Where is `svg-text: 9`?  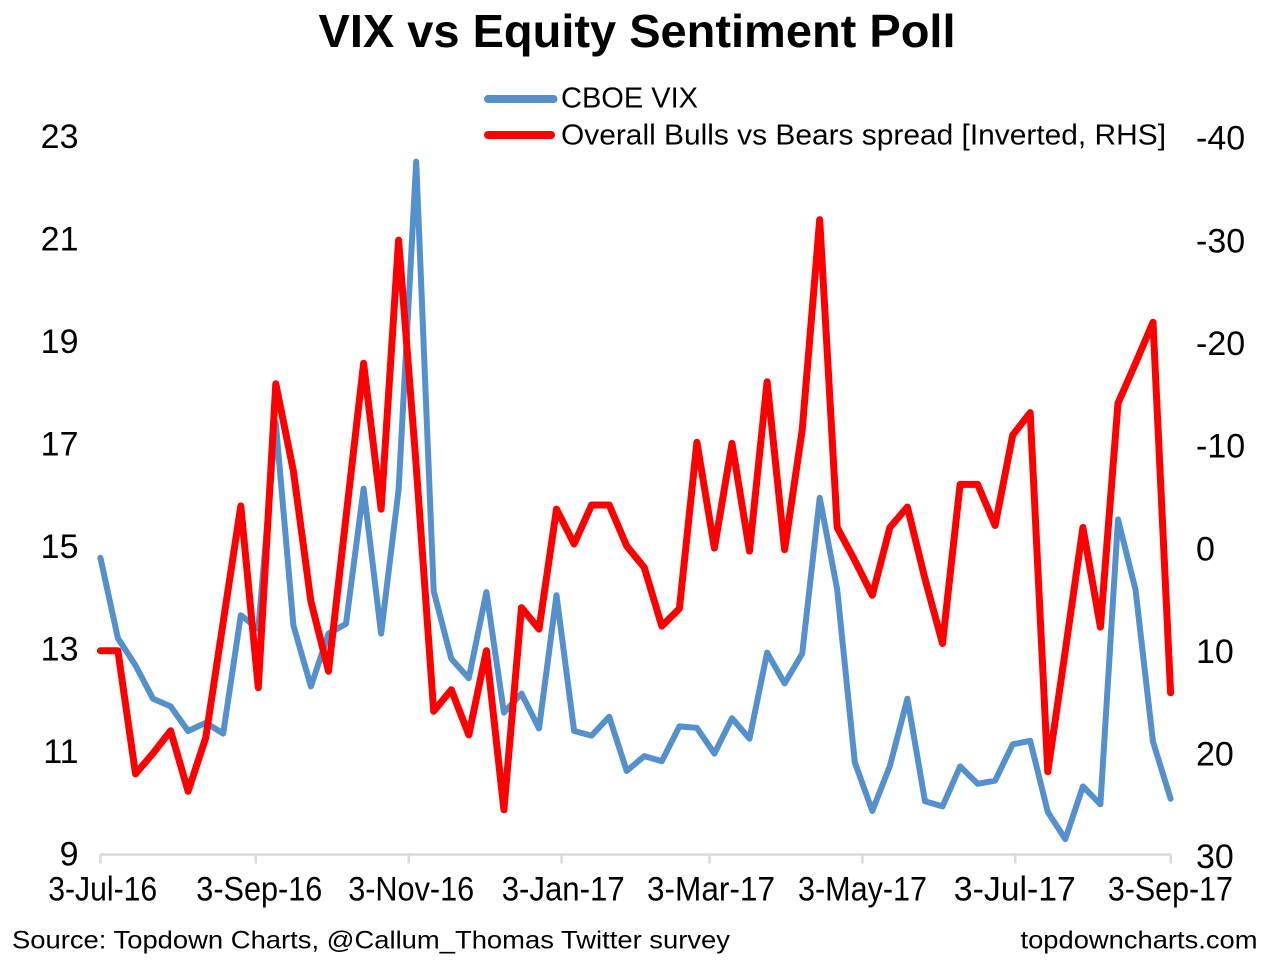
svg-text: 9 is located at coordinates (69, 855).